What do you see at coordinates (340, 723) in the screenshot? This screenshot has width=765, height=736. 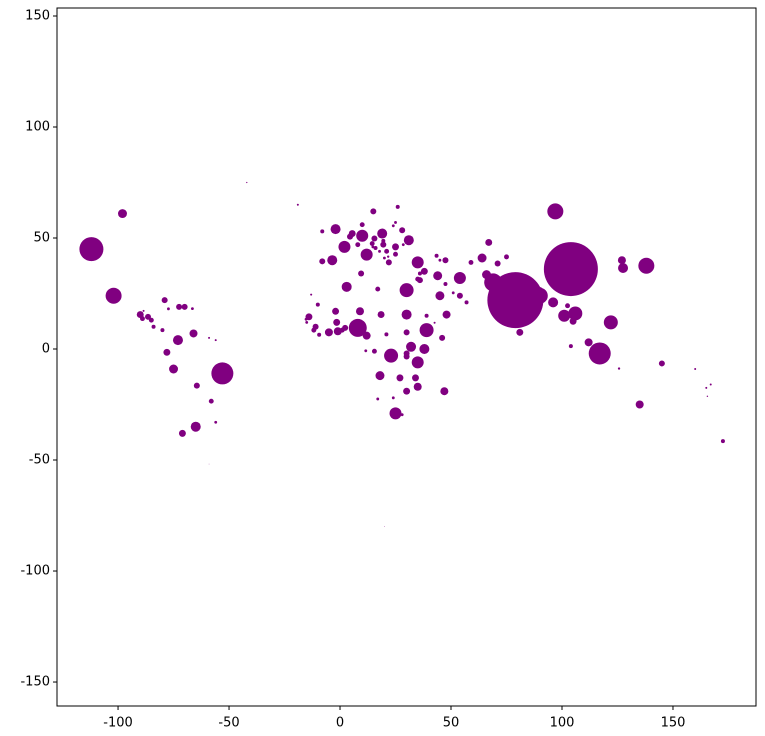 I see `x-tick-label: 0` at bounding box center [340, 723].